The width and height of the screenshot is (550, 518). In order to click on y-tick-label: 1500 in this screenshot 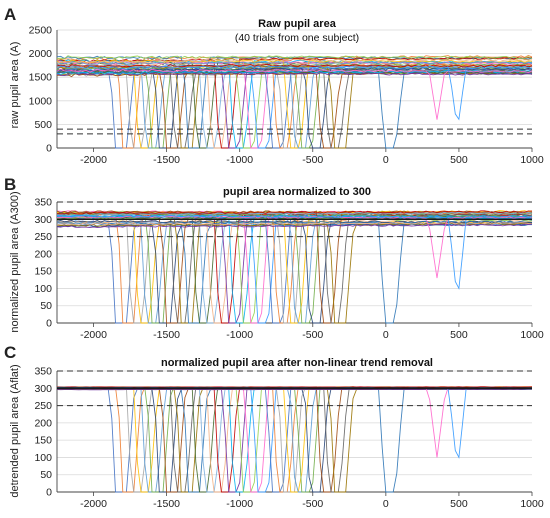, I will do `click(41, 78)`.